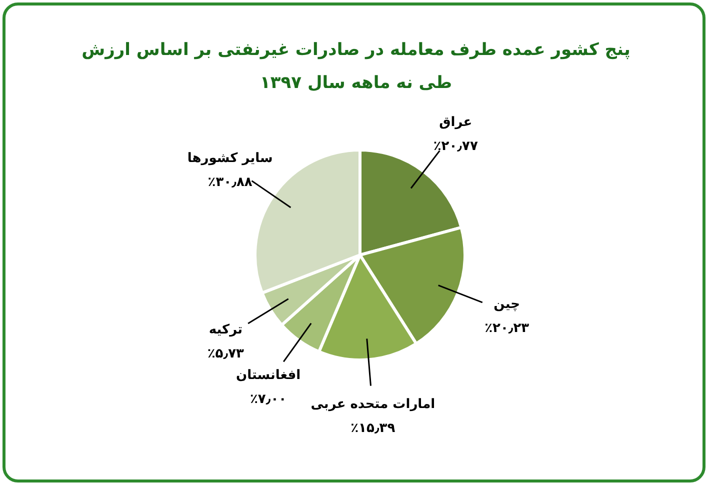 The width and height of the screenshot is (712, 491). I want to click on slice-label: عراق, so click(455, 122).